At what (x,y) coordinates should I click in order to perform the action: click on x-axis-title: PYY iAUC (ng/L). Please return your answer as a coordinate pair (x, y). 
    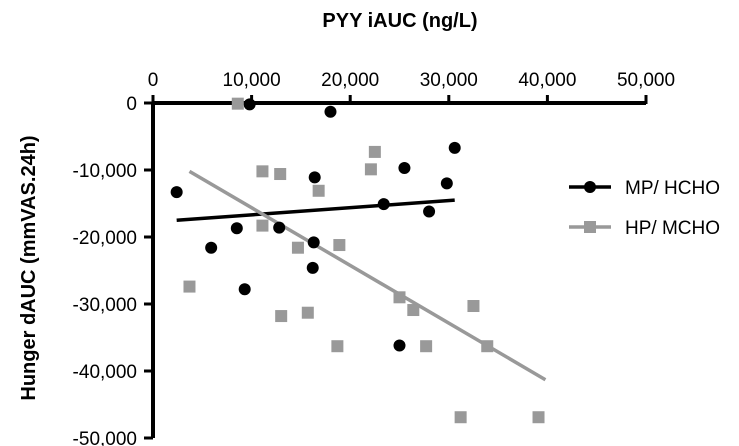
    Looking at the image, I should click on (399, 21).